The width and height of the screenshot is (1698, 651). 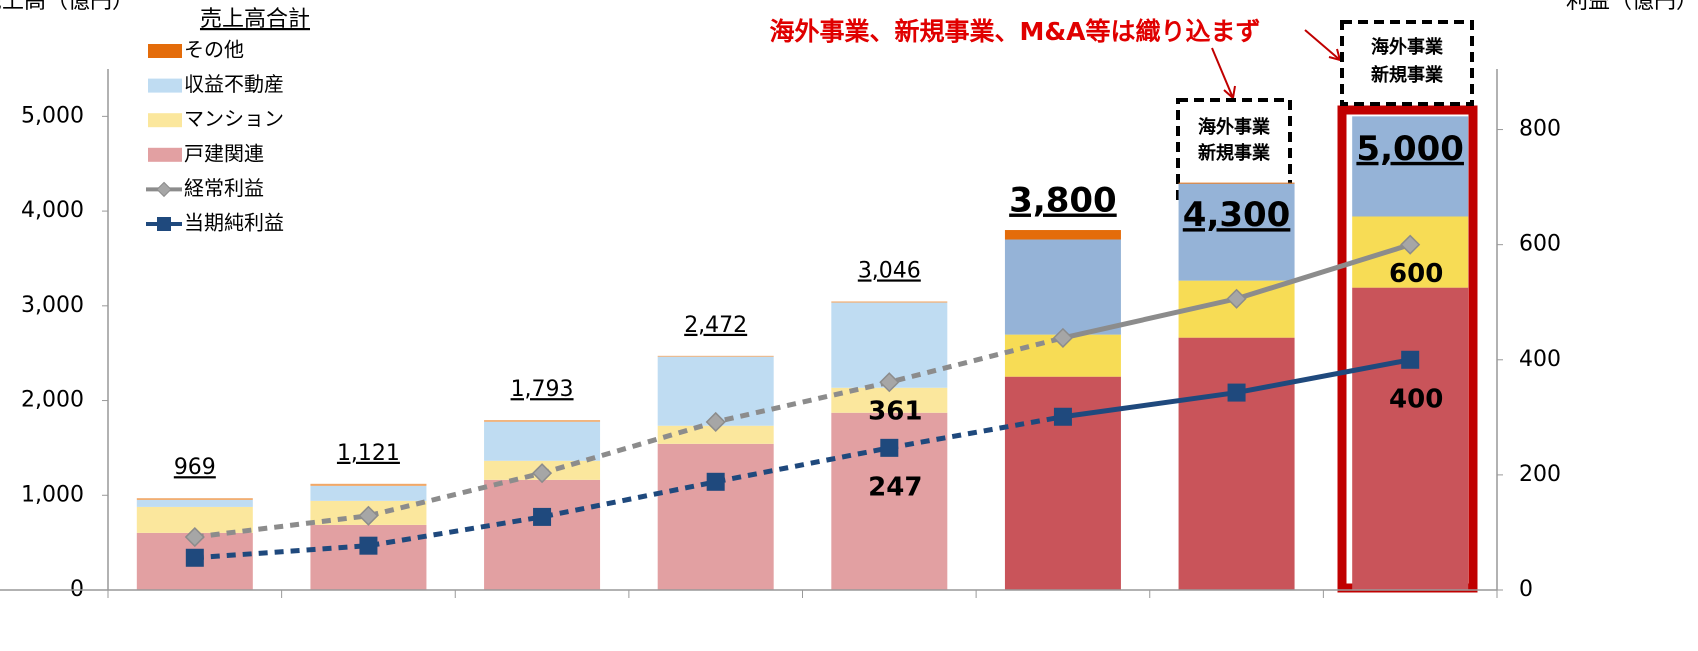 What do you see at coordinates (1540, 129) in the screenshot?
I see `y2-tick-label: 800` at bounding box center [1540, 129].